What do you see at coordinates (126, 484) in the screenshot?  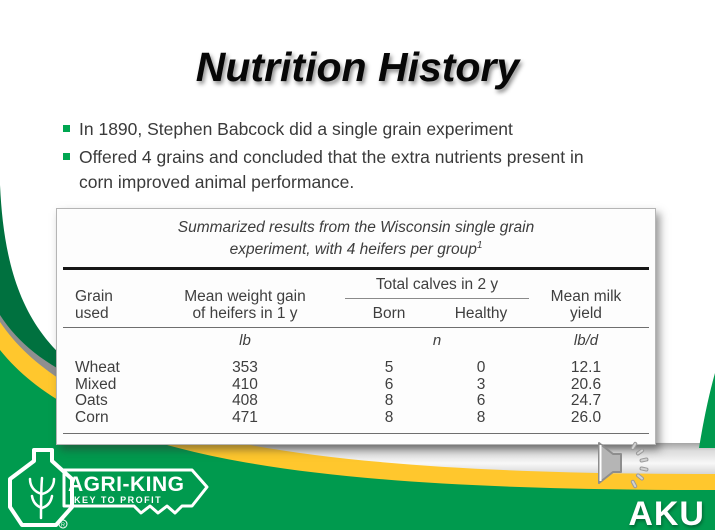 I see `logo-wordmark: AGRI-KING` at bounding box center [126, 484].